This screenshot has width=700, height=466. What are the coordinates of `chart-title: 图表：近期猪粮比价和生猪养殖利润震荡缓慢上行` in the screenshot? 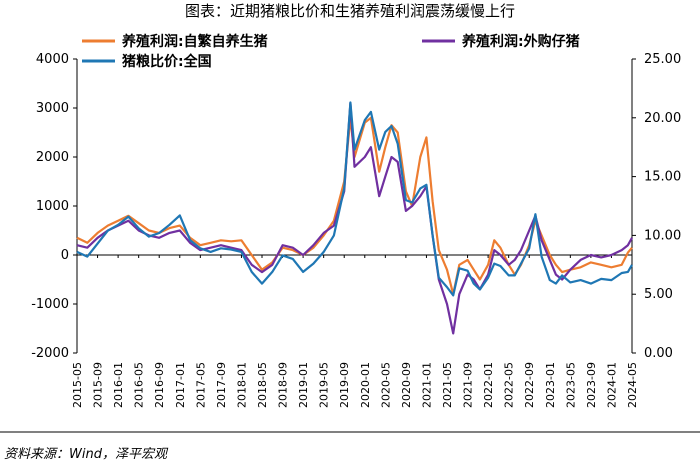 It's located at (350, 11).